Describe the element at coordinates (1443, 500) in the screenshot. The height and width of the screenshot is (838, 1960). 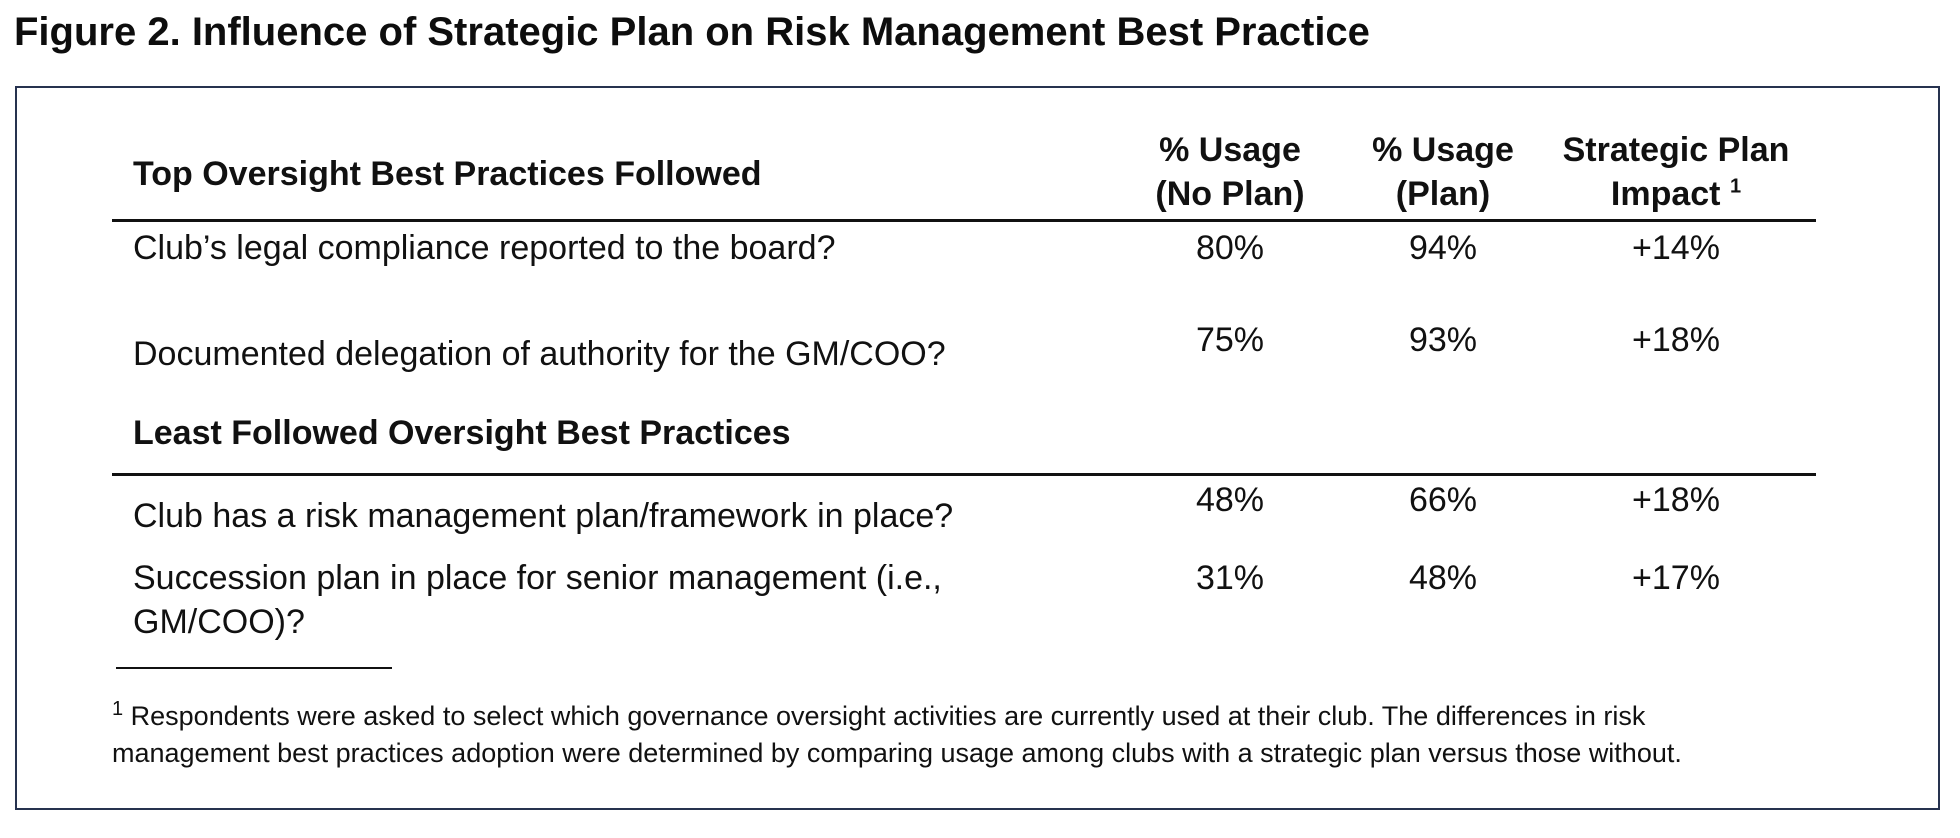
I see `cell-plan: 66%` at that location.